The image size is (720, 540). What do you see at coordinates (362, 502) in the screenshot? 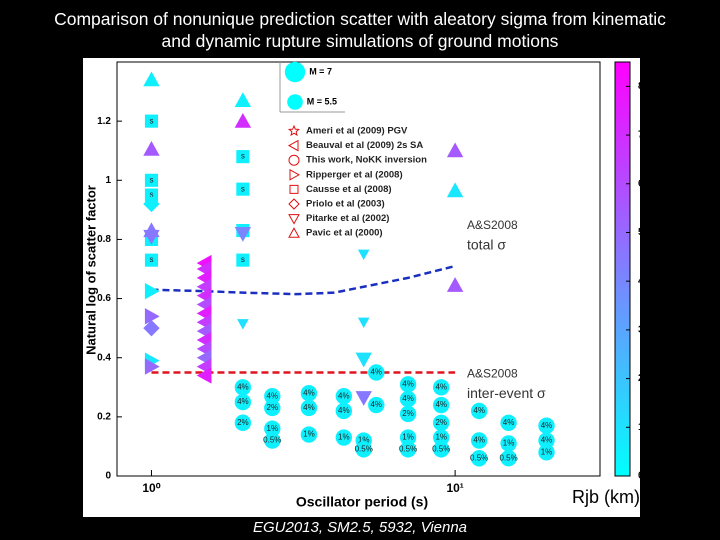
I see `x-axis-label: Oscillator period (s)` at bounding box center [362, 502].